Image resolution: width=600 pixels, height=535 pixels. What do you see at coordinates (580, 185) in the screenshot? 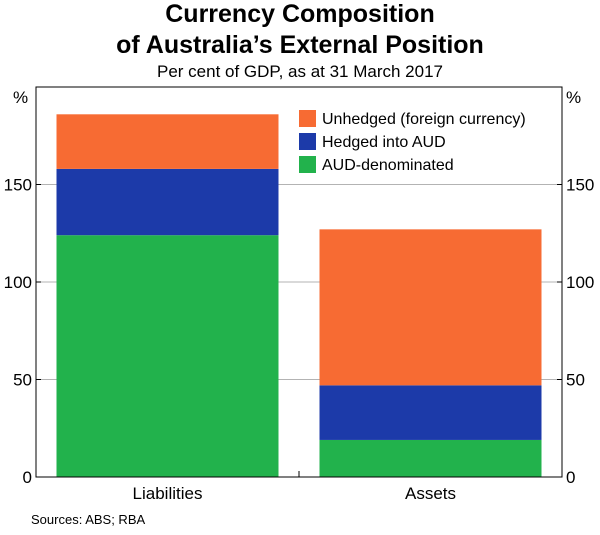
I see `y-tick-label-right: 150` at bounding box center [580, 185].